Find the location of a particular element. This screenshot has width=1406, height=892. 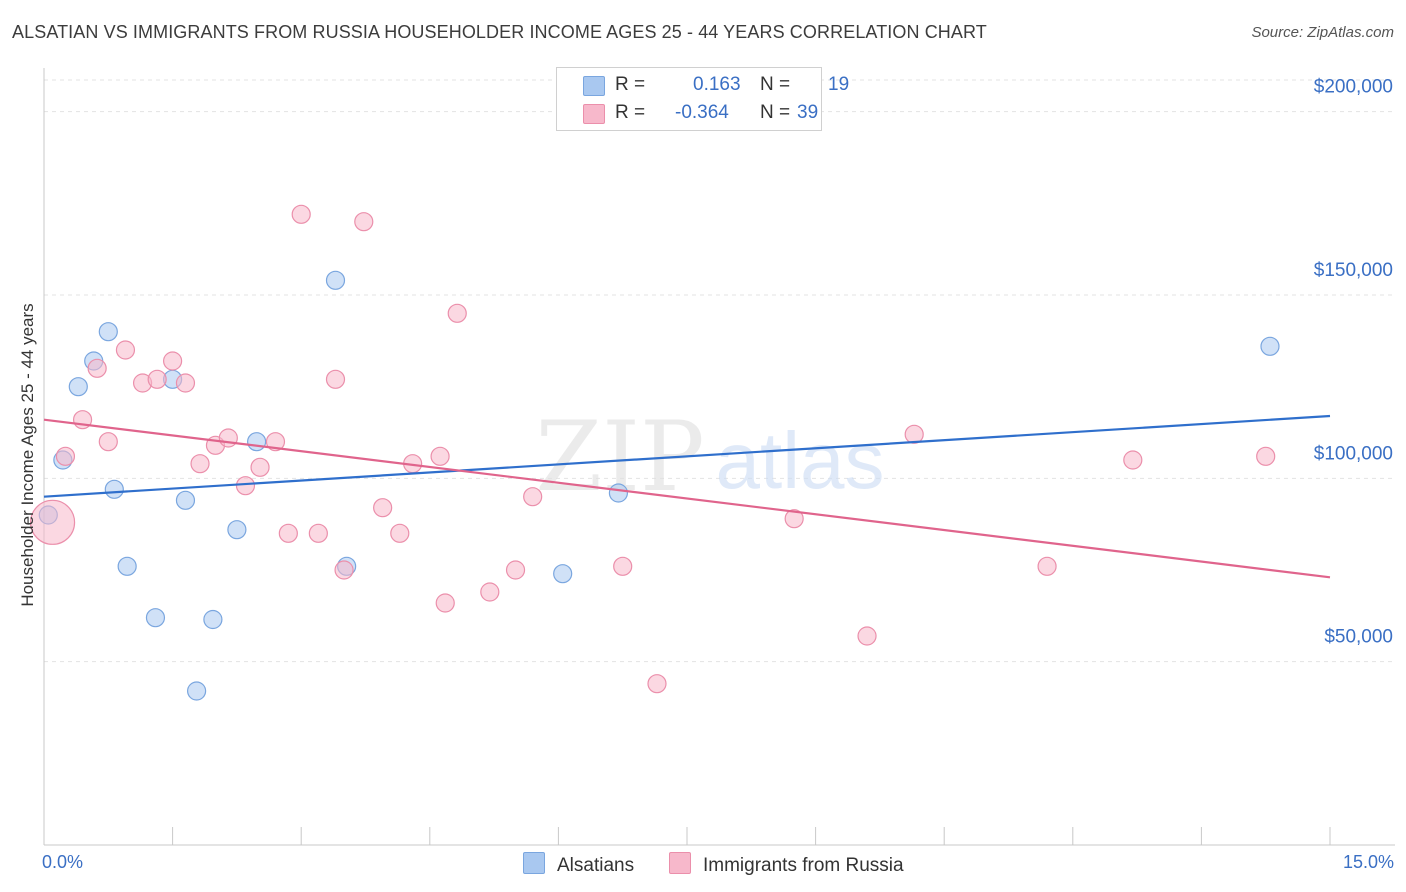

bottom-legend-russia: Immigrants from Russia is located at coordinates (786, 864).